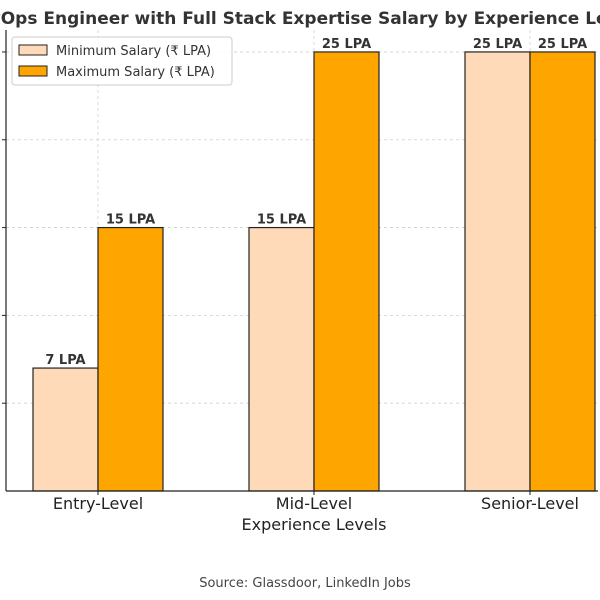 This screenshot has height=600, width=600. I want to click on bar-max-mid-level, so click(346, 271).